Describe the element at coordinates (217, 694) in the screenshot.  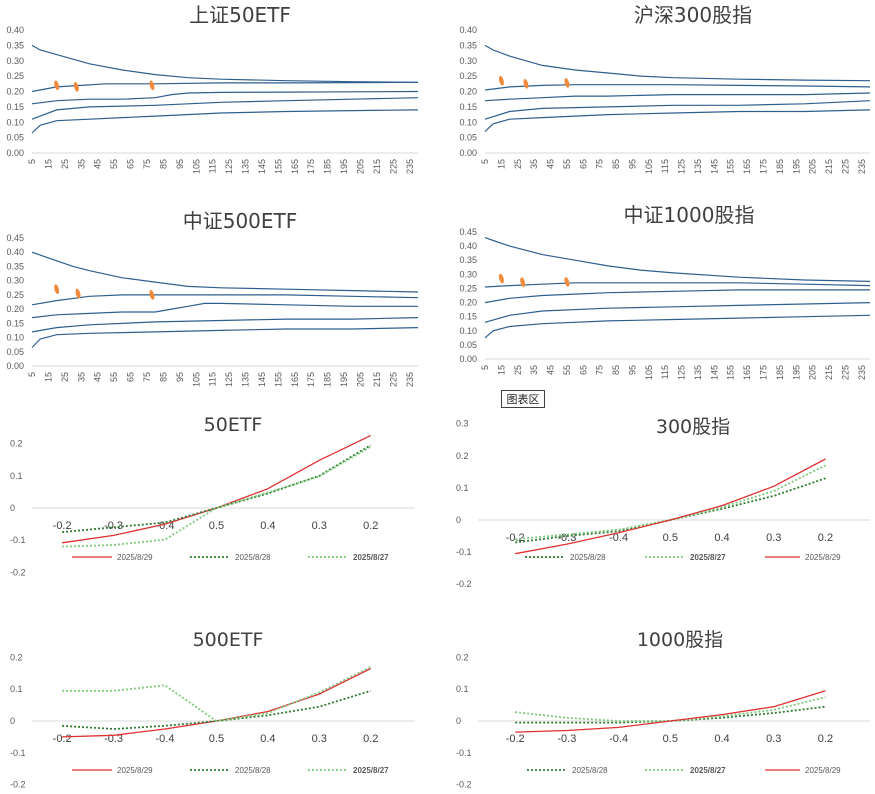
I see `series-line-2025/8/27` at that location.